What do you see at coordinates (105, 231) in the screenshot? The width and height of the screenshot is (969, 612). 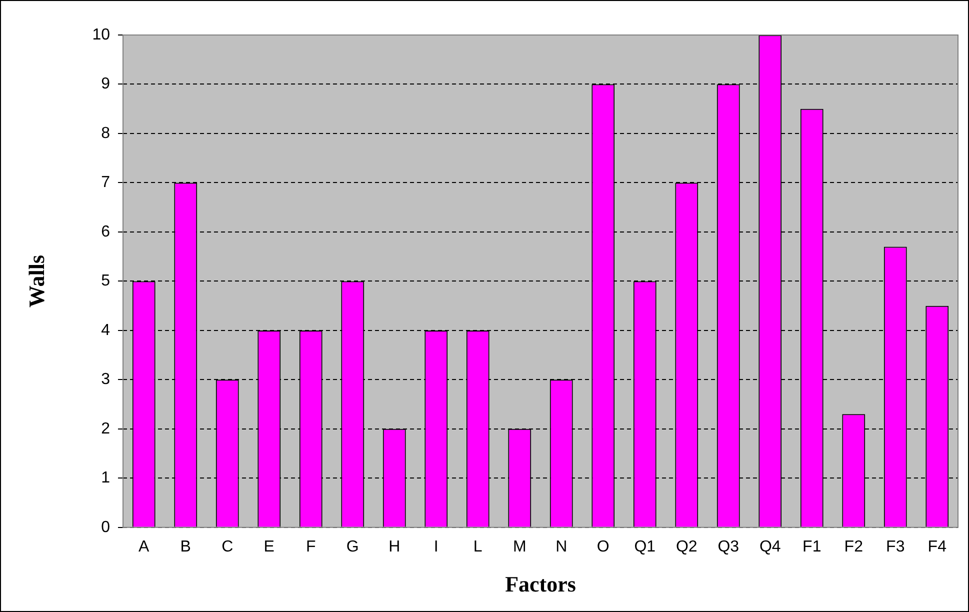 I see `y-tick-label: 6` at bounding box center [105, 231].